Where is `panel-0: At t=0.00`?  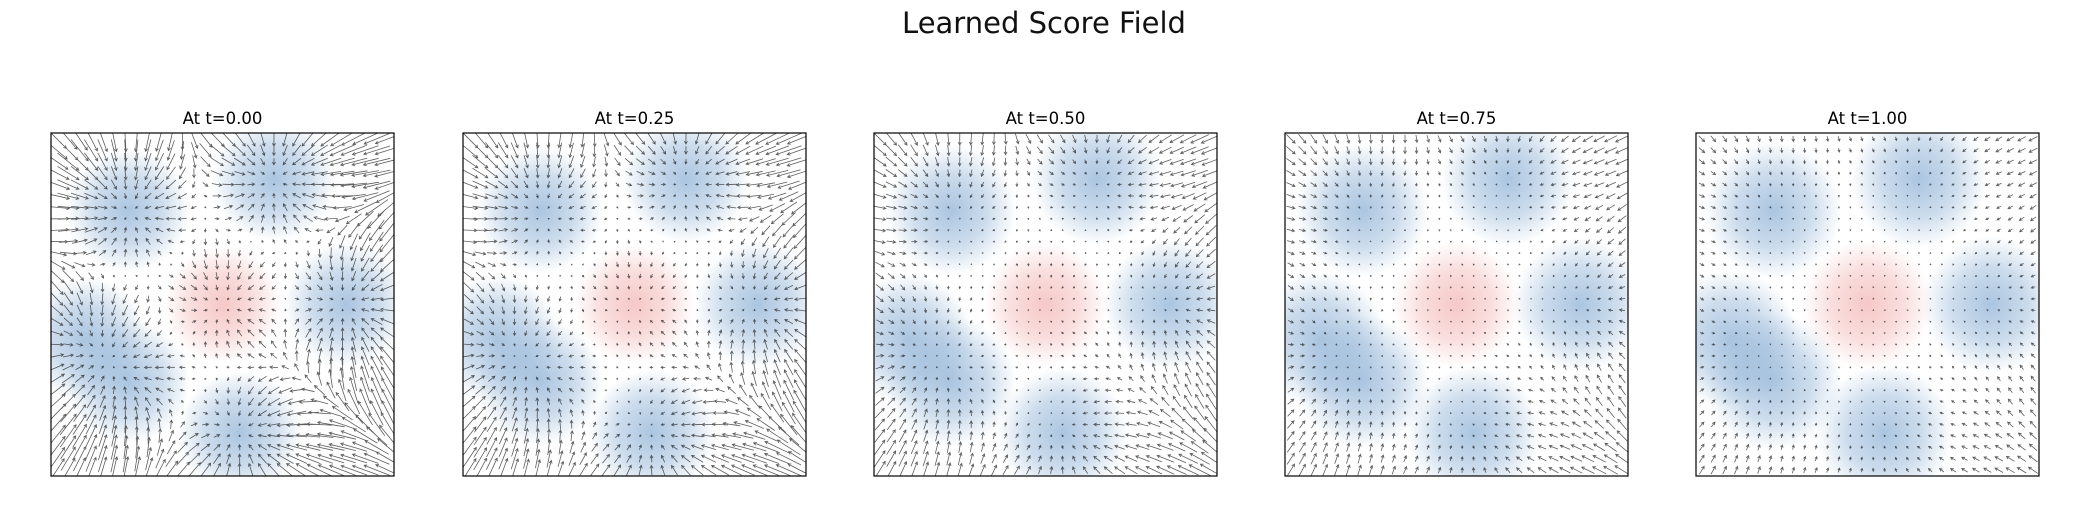
panel-0: At t=0.00 is located at coordinates (222, 293).